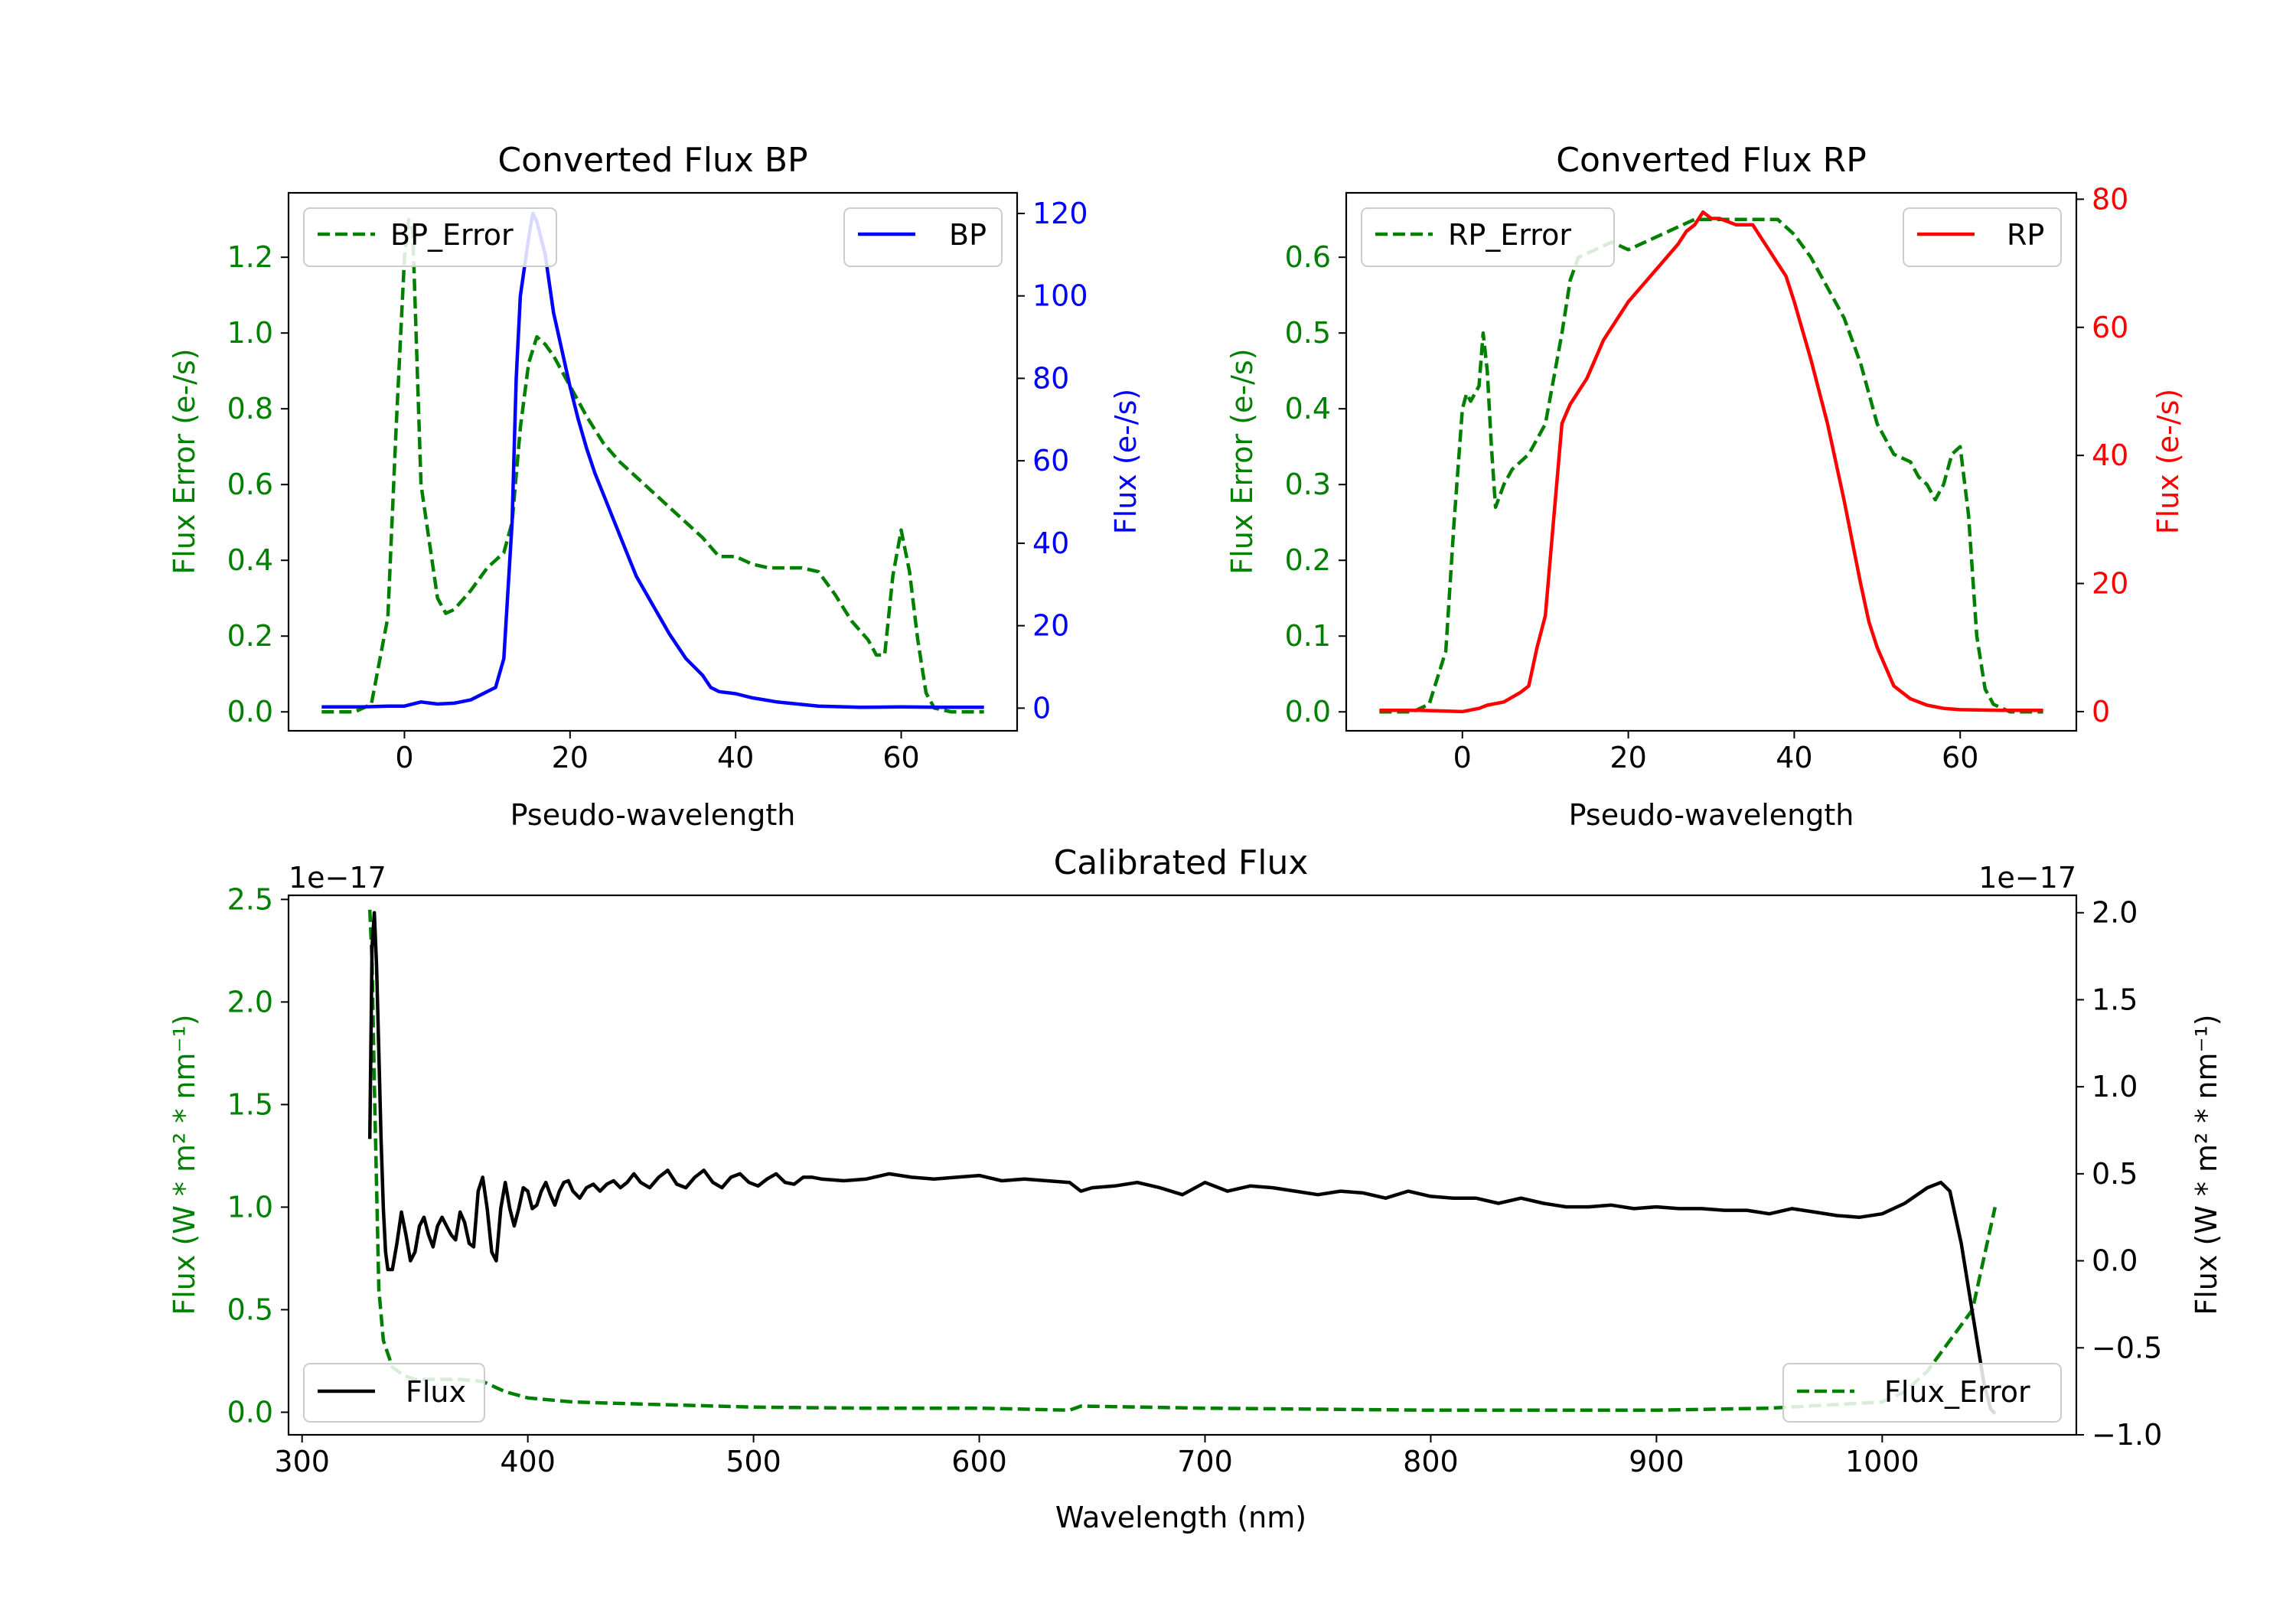  What do you see at coordinates (2110, 327) in the screenshot?
I see `rp-right-tick-label: 60` at bounding box center [2110, 327].